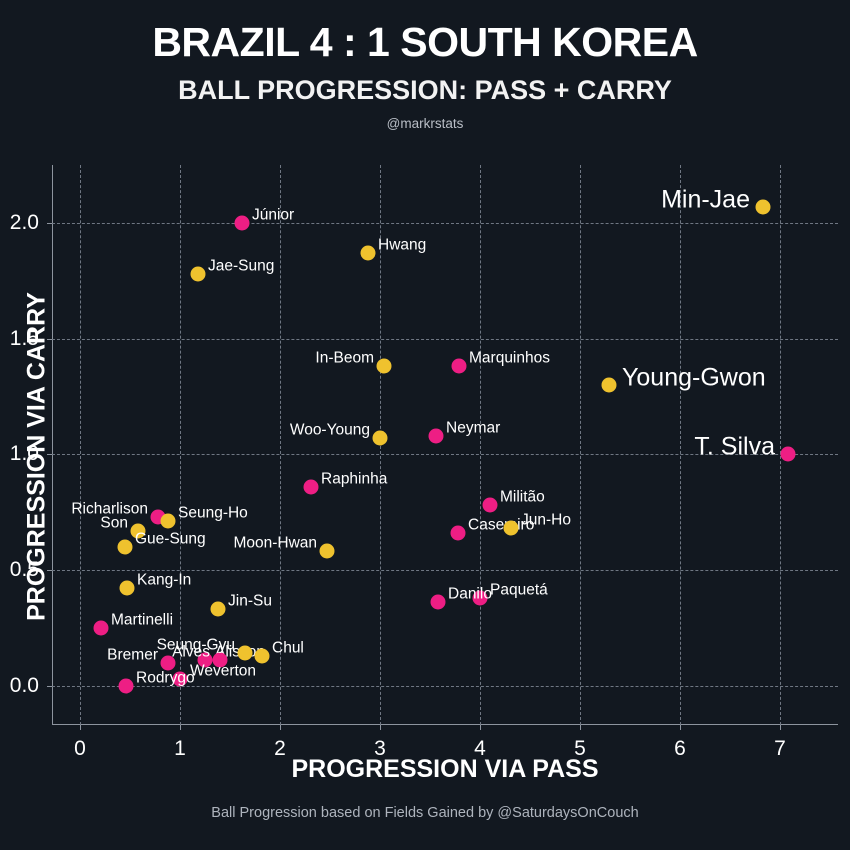  Describe the element at coordinates (213, 513) in the screenshot. I see `scatter-point-label: Seung-Ho` at that location.